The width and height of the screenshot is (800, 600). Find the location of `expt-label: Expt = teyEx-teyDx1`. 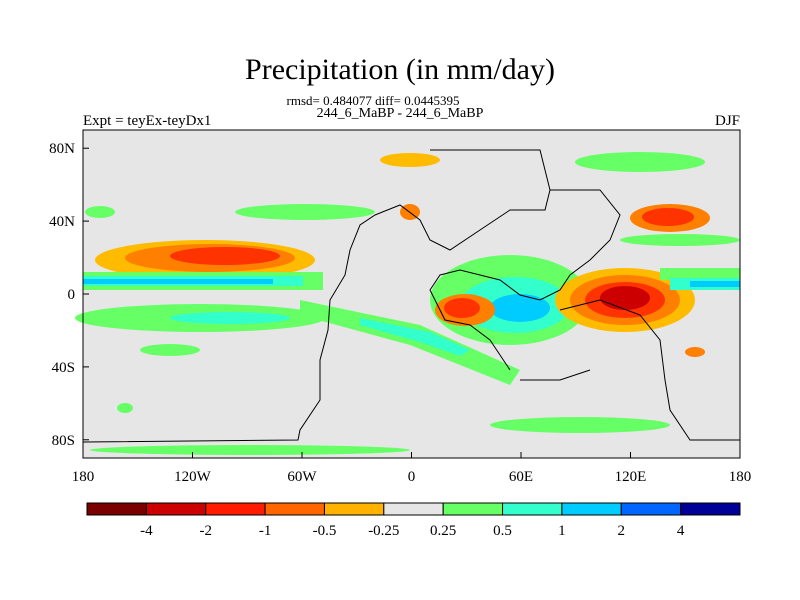

expt-label: Expt = teyEx-teyDx1 is located at coordinates (147, 121).